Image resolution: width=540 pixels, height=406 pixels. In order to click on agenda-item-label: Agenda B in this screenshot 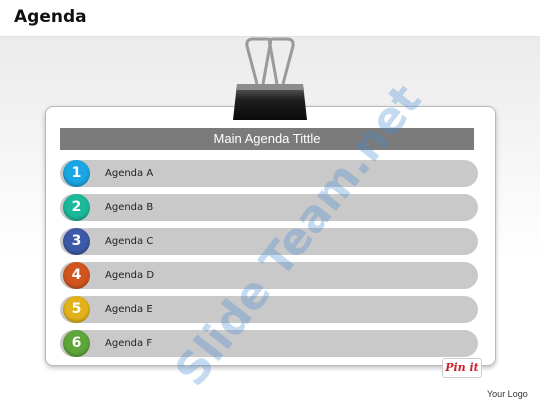, I will do `click(129, 207)`.